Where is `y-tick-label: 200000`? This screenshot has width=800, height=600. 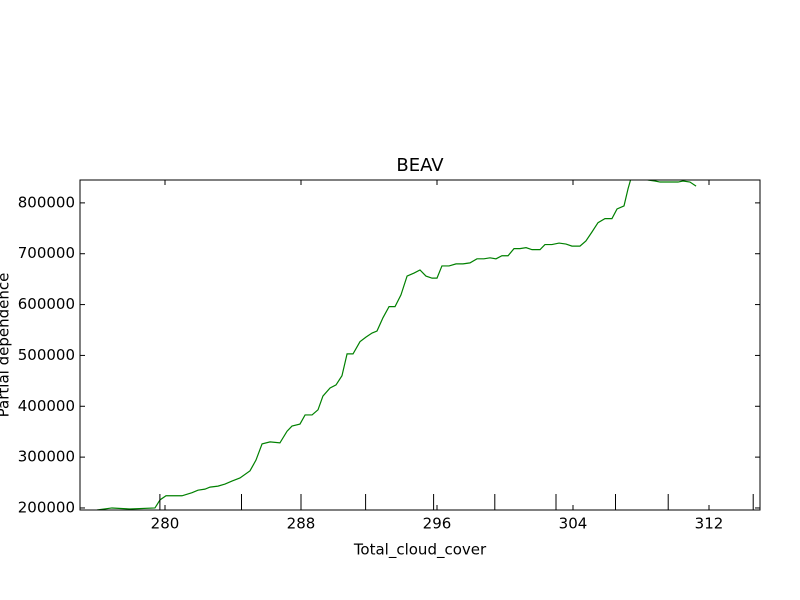 y-tick-label: 200000 is located at coordinates (46, 507).